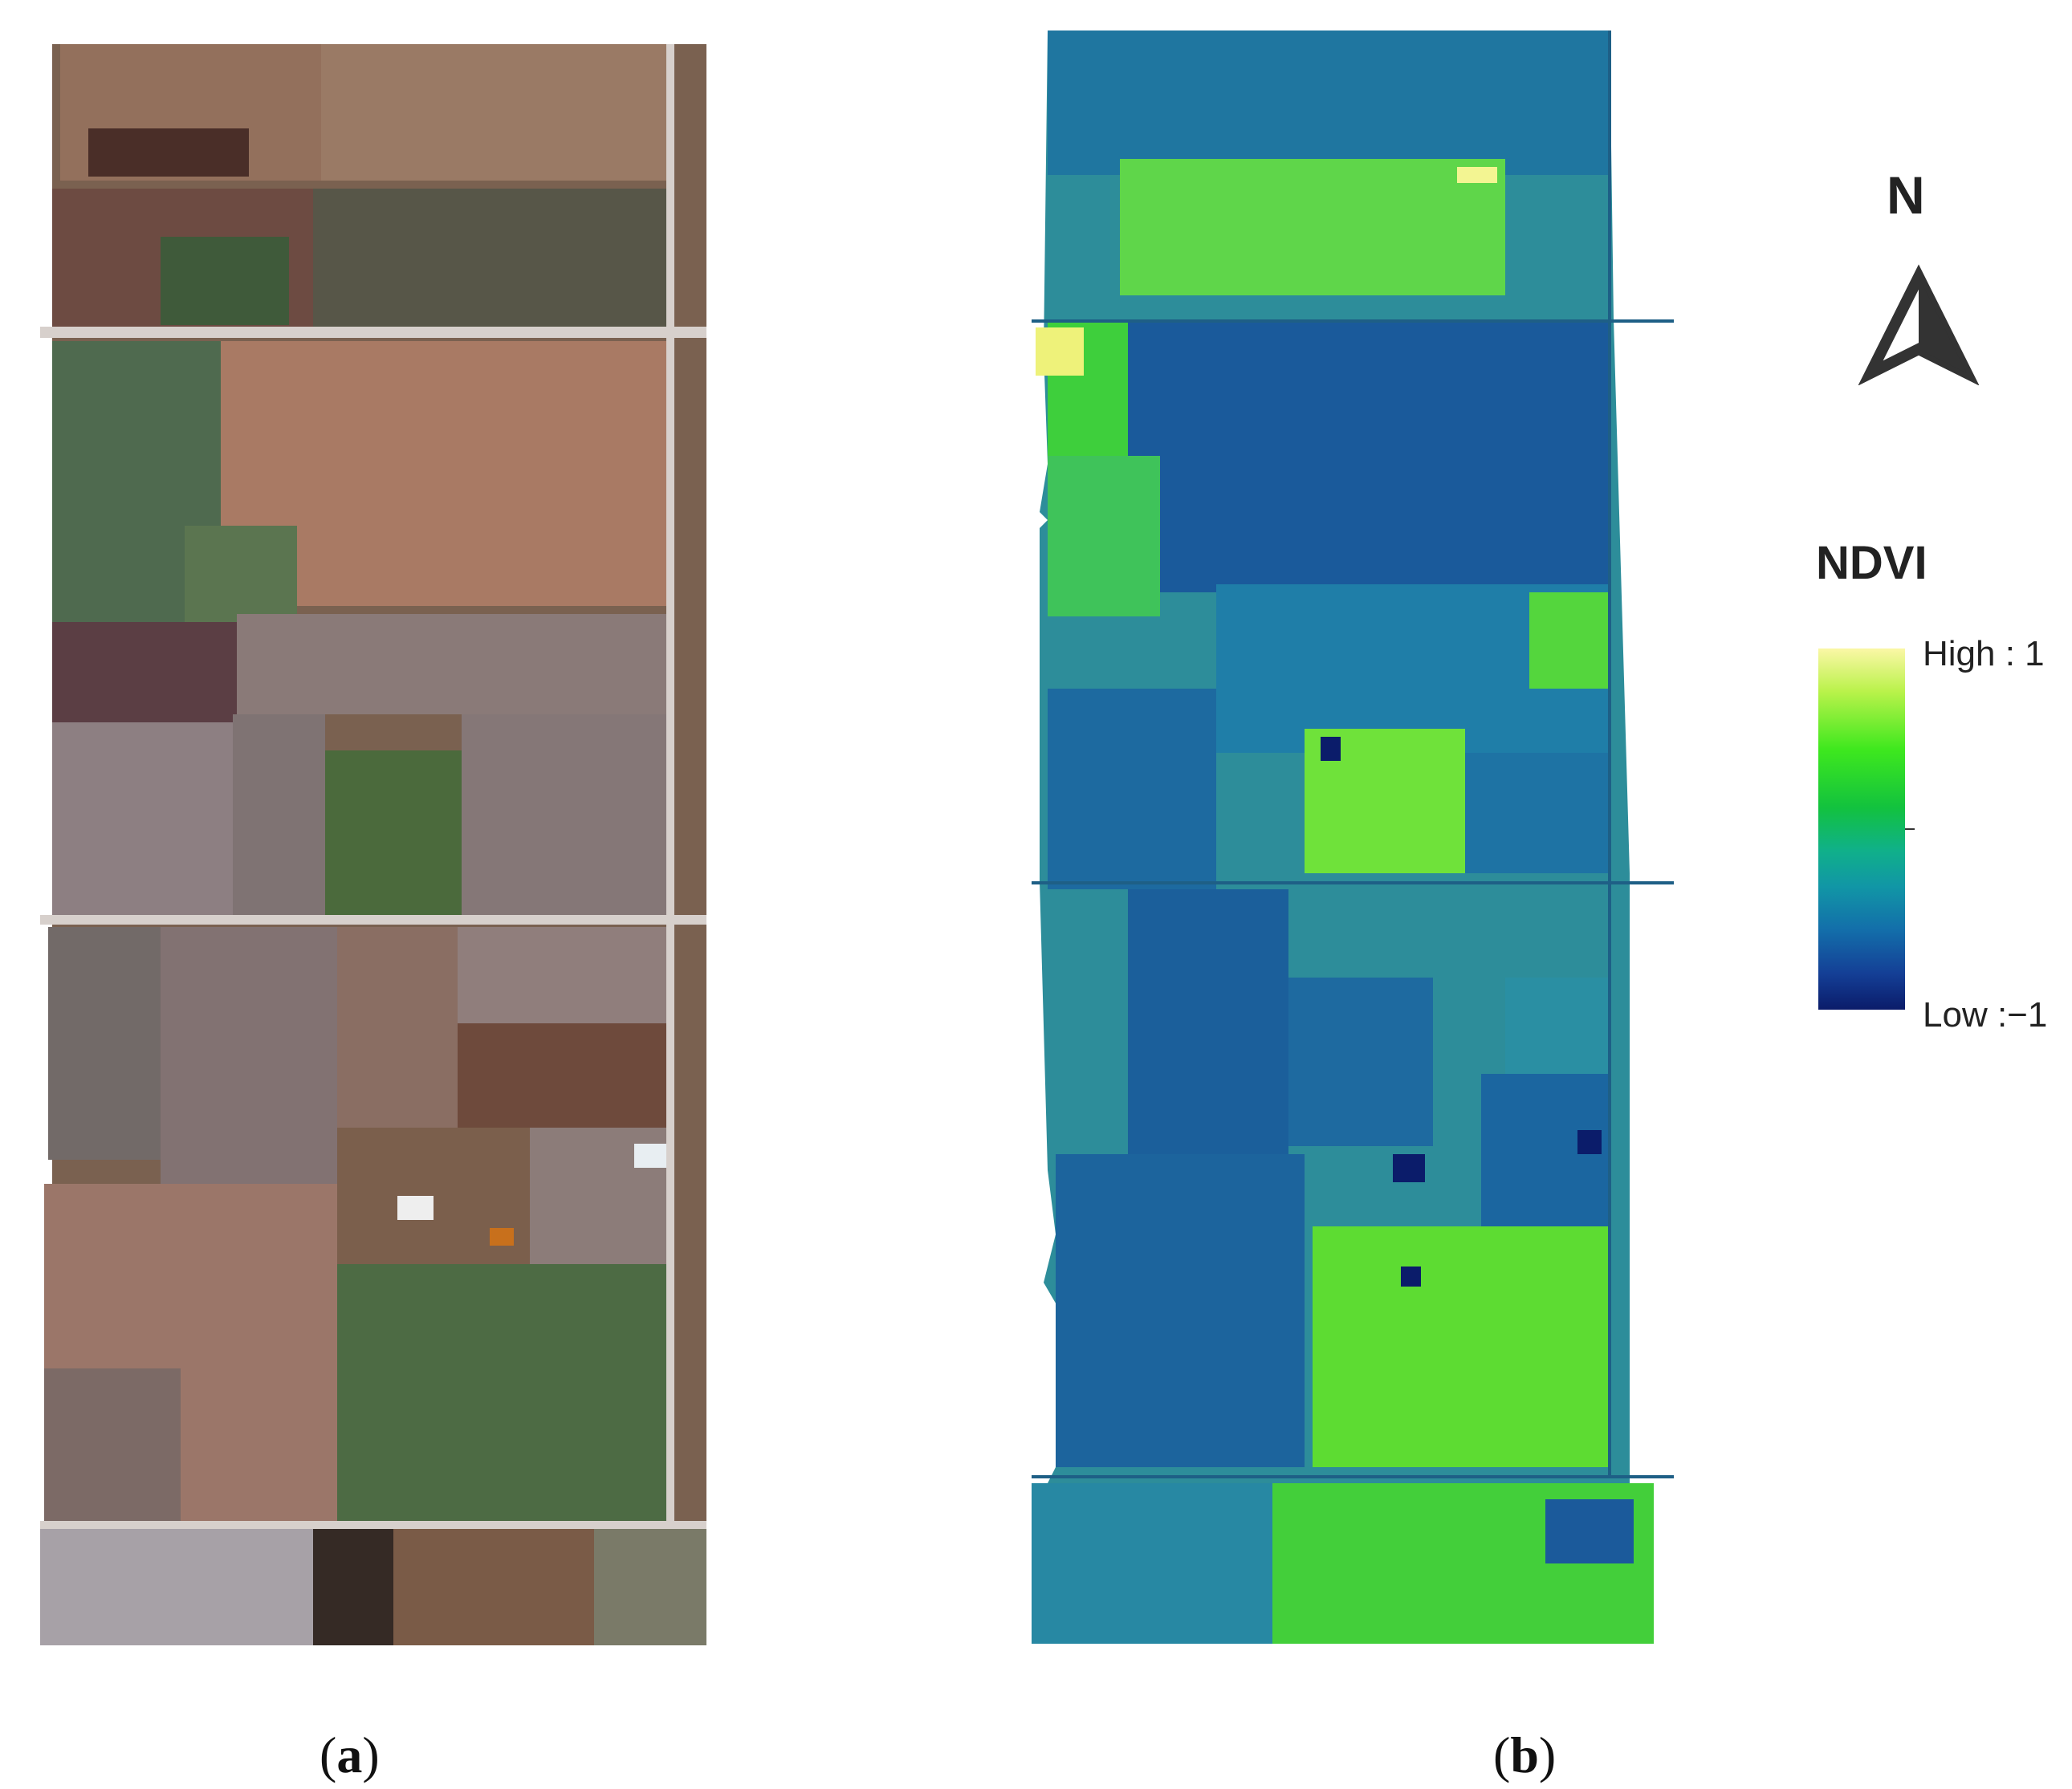 Image resolution: width=2072 pixels, height=1789 pixels. What do you see at coordinates (350, 1754) in the screenshot?
I see `panel-a-caption: (a)` at bounding box center [350, 1754].